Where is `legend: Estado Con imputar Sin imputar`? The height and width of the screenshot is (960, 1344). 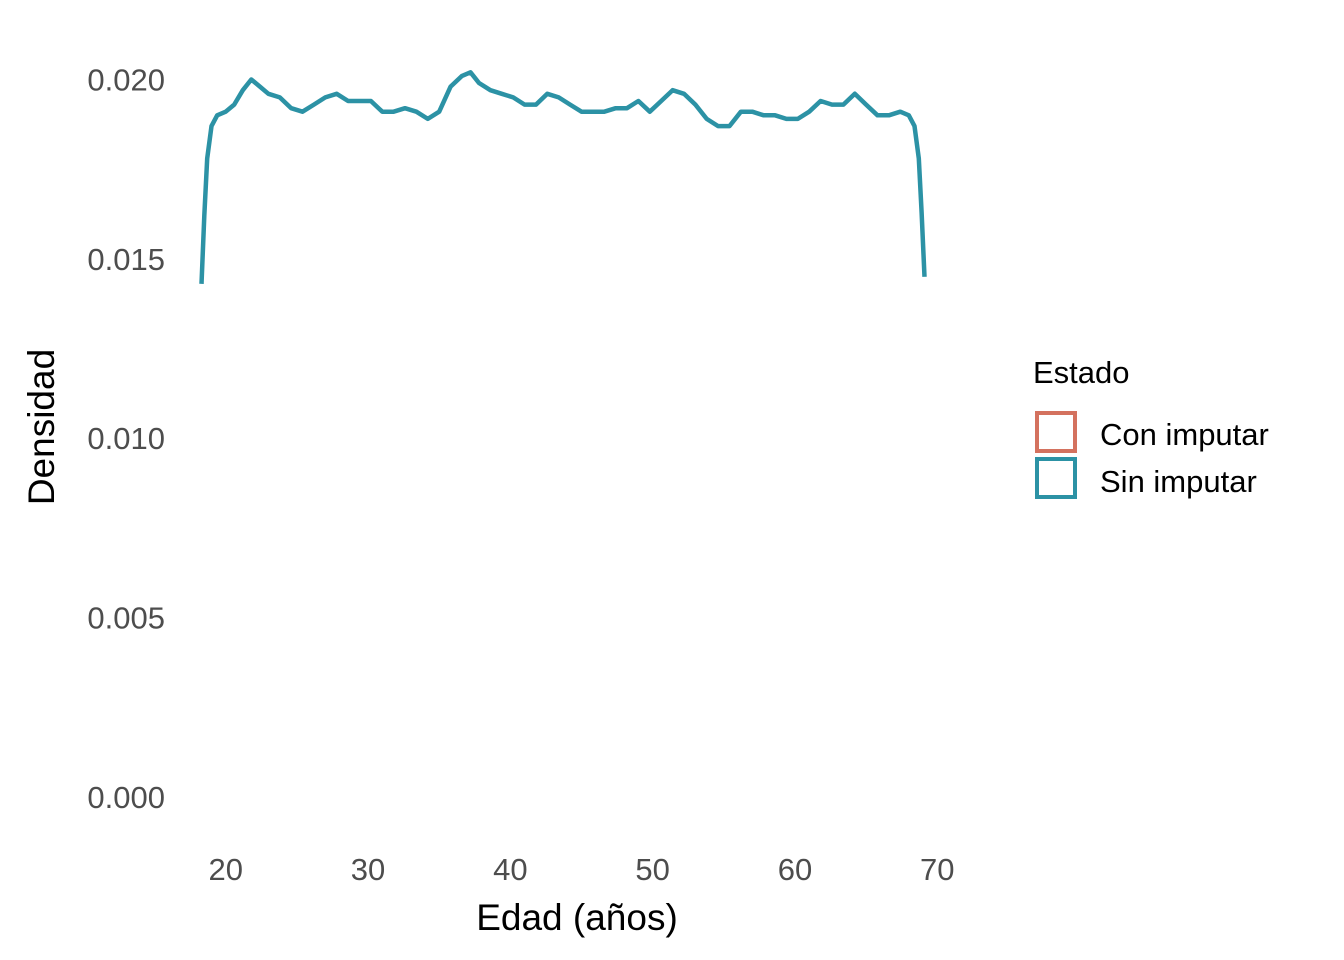
legend: Estado Con imputar Sin imputar is located at coordinates (1151, 427).